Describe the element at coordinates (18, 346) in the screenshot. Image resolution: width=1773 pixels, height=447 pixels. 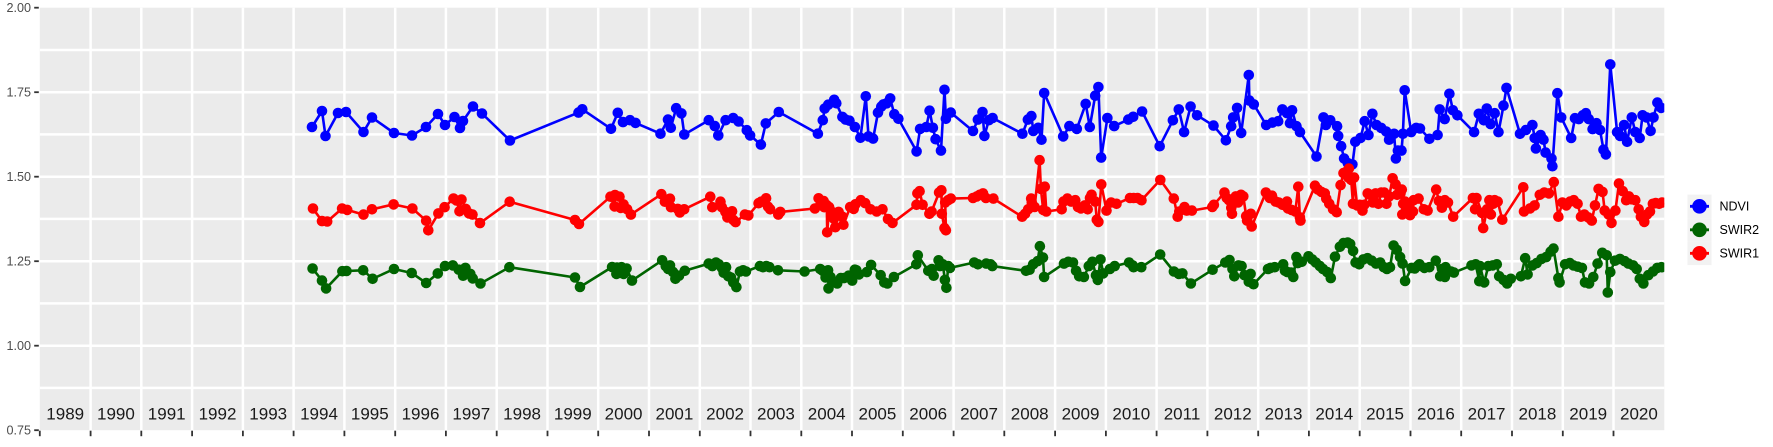
I see `svg-text: 1.00` at that location.